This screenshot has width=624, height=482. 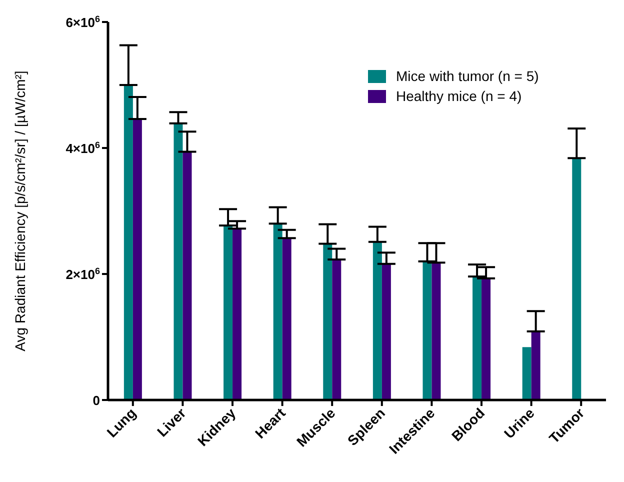 What do you see at coordinates (83, 148) in the screenshot?
I see `y-tick-label: 4×10$^{6}$` at bounding box center [83, 148].